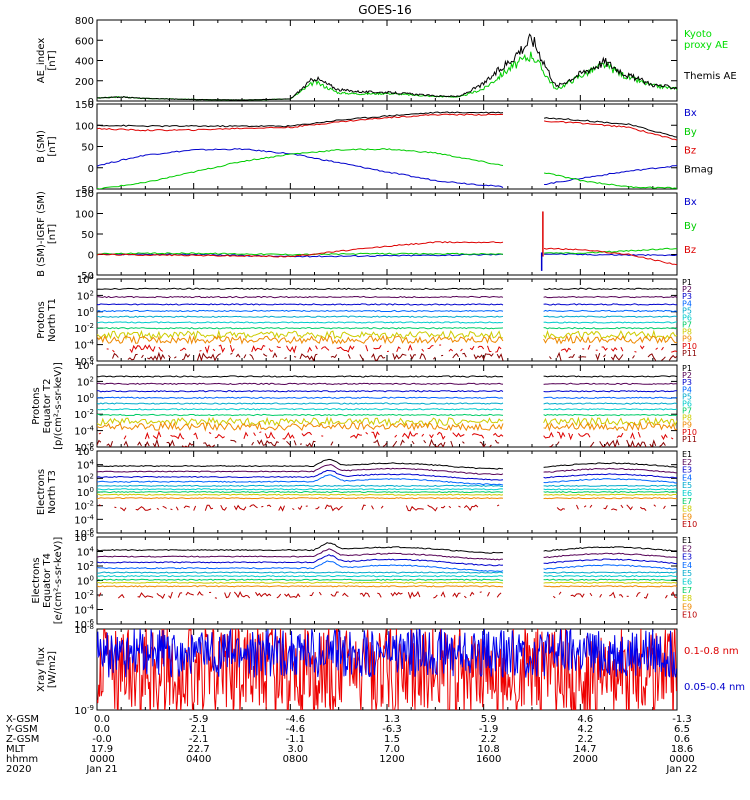  Describe the element at coordinates (47, 320) in the screenshot. I see `y-axis-label: Protons North T1` at that location.